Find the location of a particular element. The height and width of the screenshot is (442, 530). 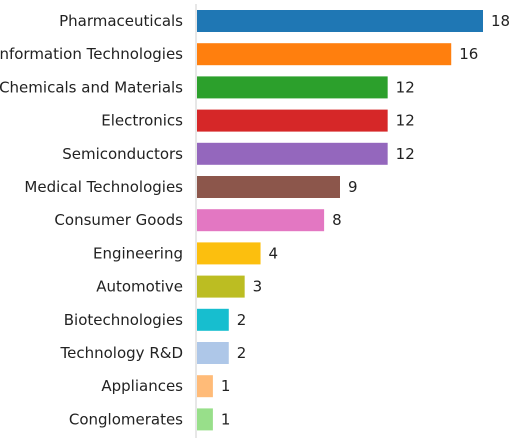

value-label-conglomerates: 1 is located at coordinates (226, 419).